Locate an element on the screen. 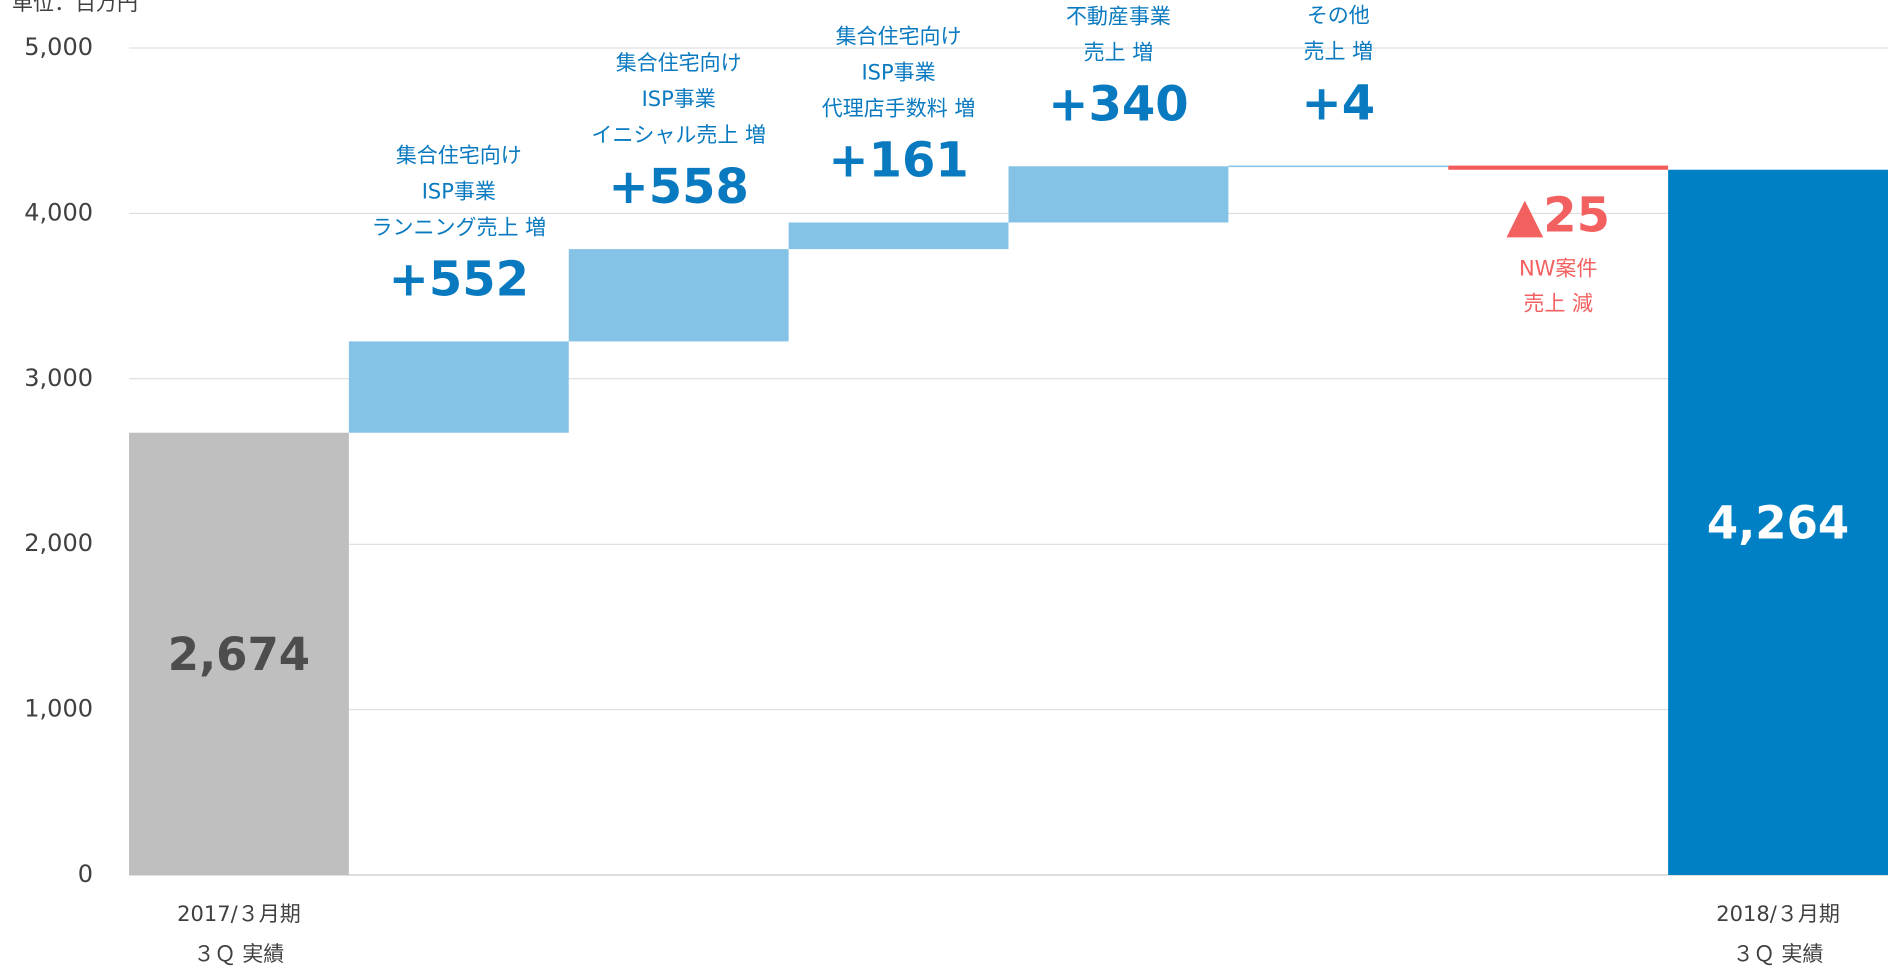  delta-label: +552 is located at coordinates (459, 279).